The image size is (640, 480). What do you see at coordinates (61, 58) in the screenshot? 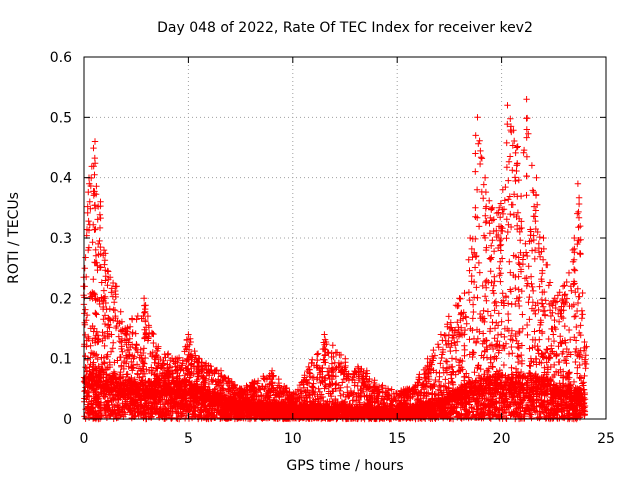
I see `y-tick-label: 0.6` at bounding box center [61, 58].